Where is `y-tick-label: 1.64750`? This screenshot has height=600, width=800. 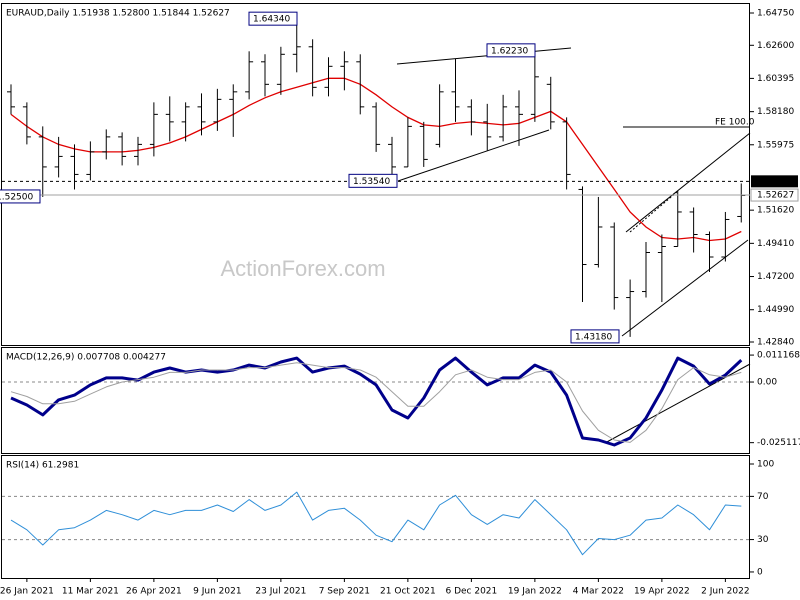
y-tick-label: 1.64750 is located at coordinates (775, 14).